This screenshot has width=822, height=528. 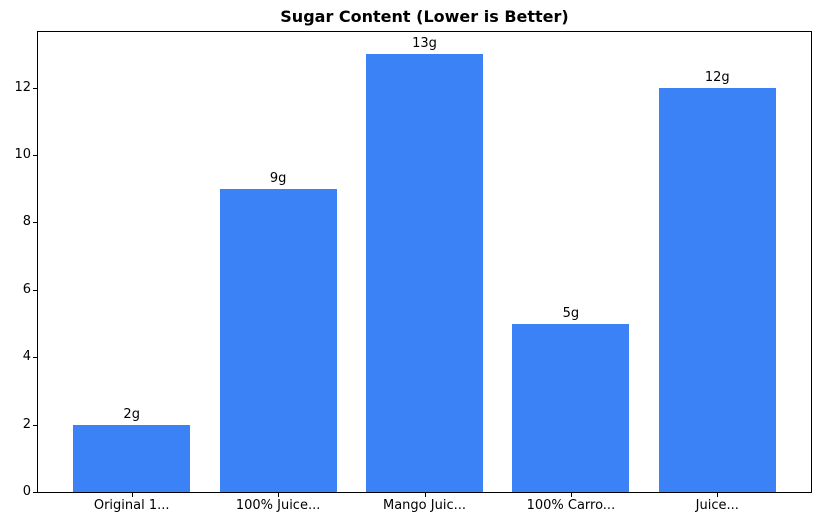 What do you see at coordinates (26, 222) in the screenshot?
I see `y-tick-label: 8` at bounding box center [26, 222].